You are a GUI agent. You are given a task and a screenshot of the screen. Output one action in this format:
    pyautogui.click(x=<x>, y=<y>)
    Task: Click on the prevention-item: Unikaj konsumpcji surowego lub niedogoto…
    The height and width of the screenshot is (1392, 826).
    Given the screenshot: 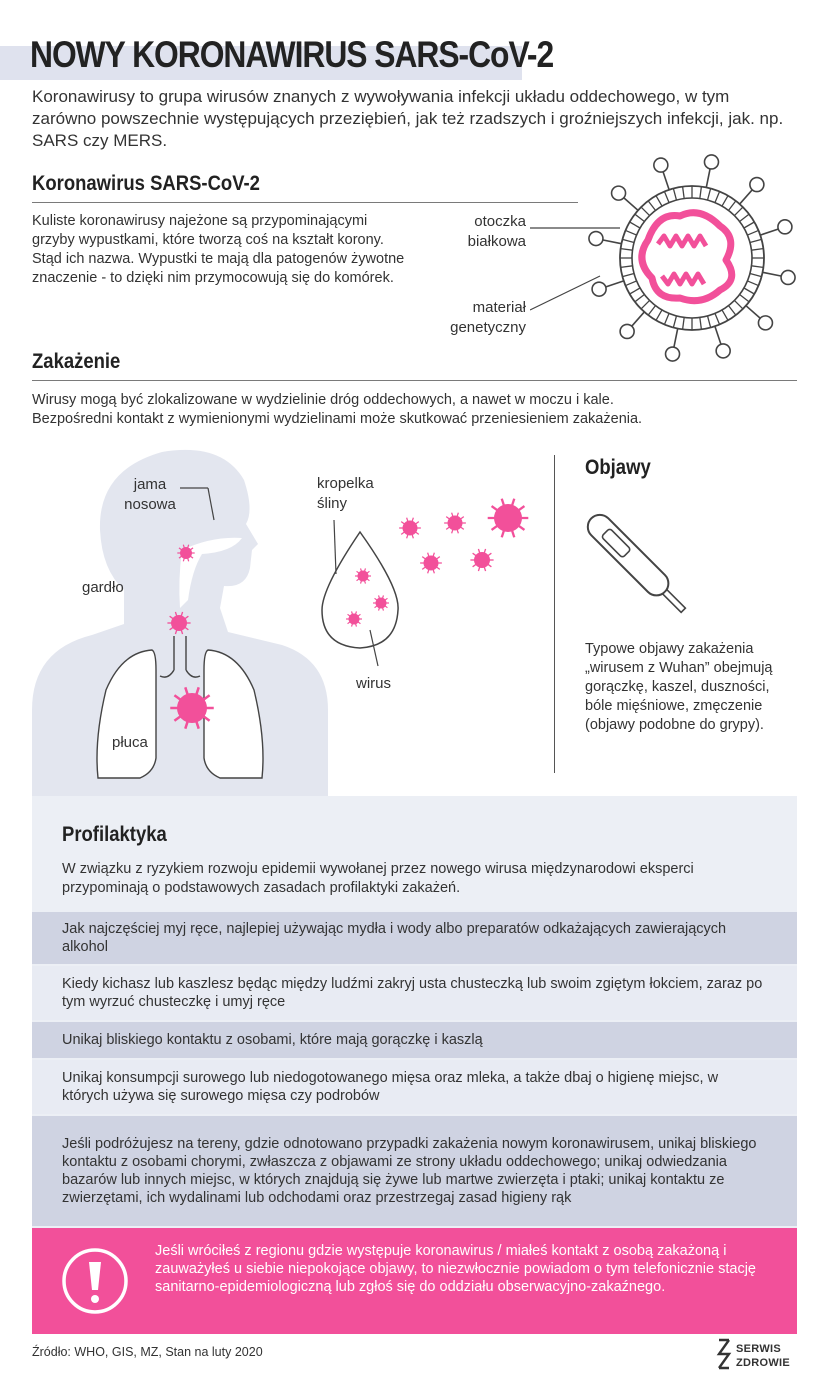 What is the action you would take?
    pyautogui.click(x=414, y=1087)
    